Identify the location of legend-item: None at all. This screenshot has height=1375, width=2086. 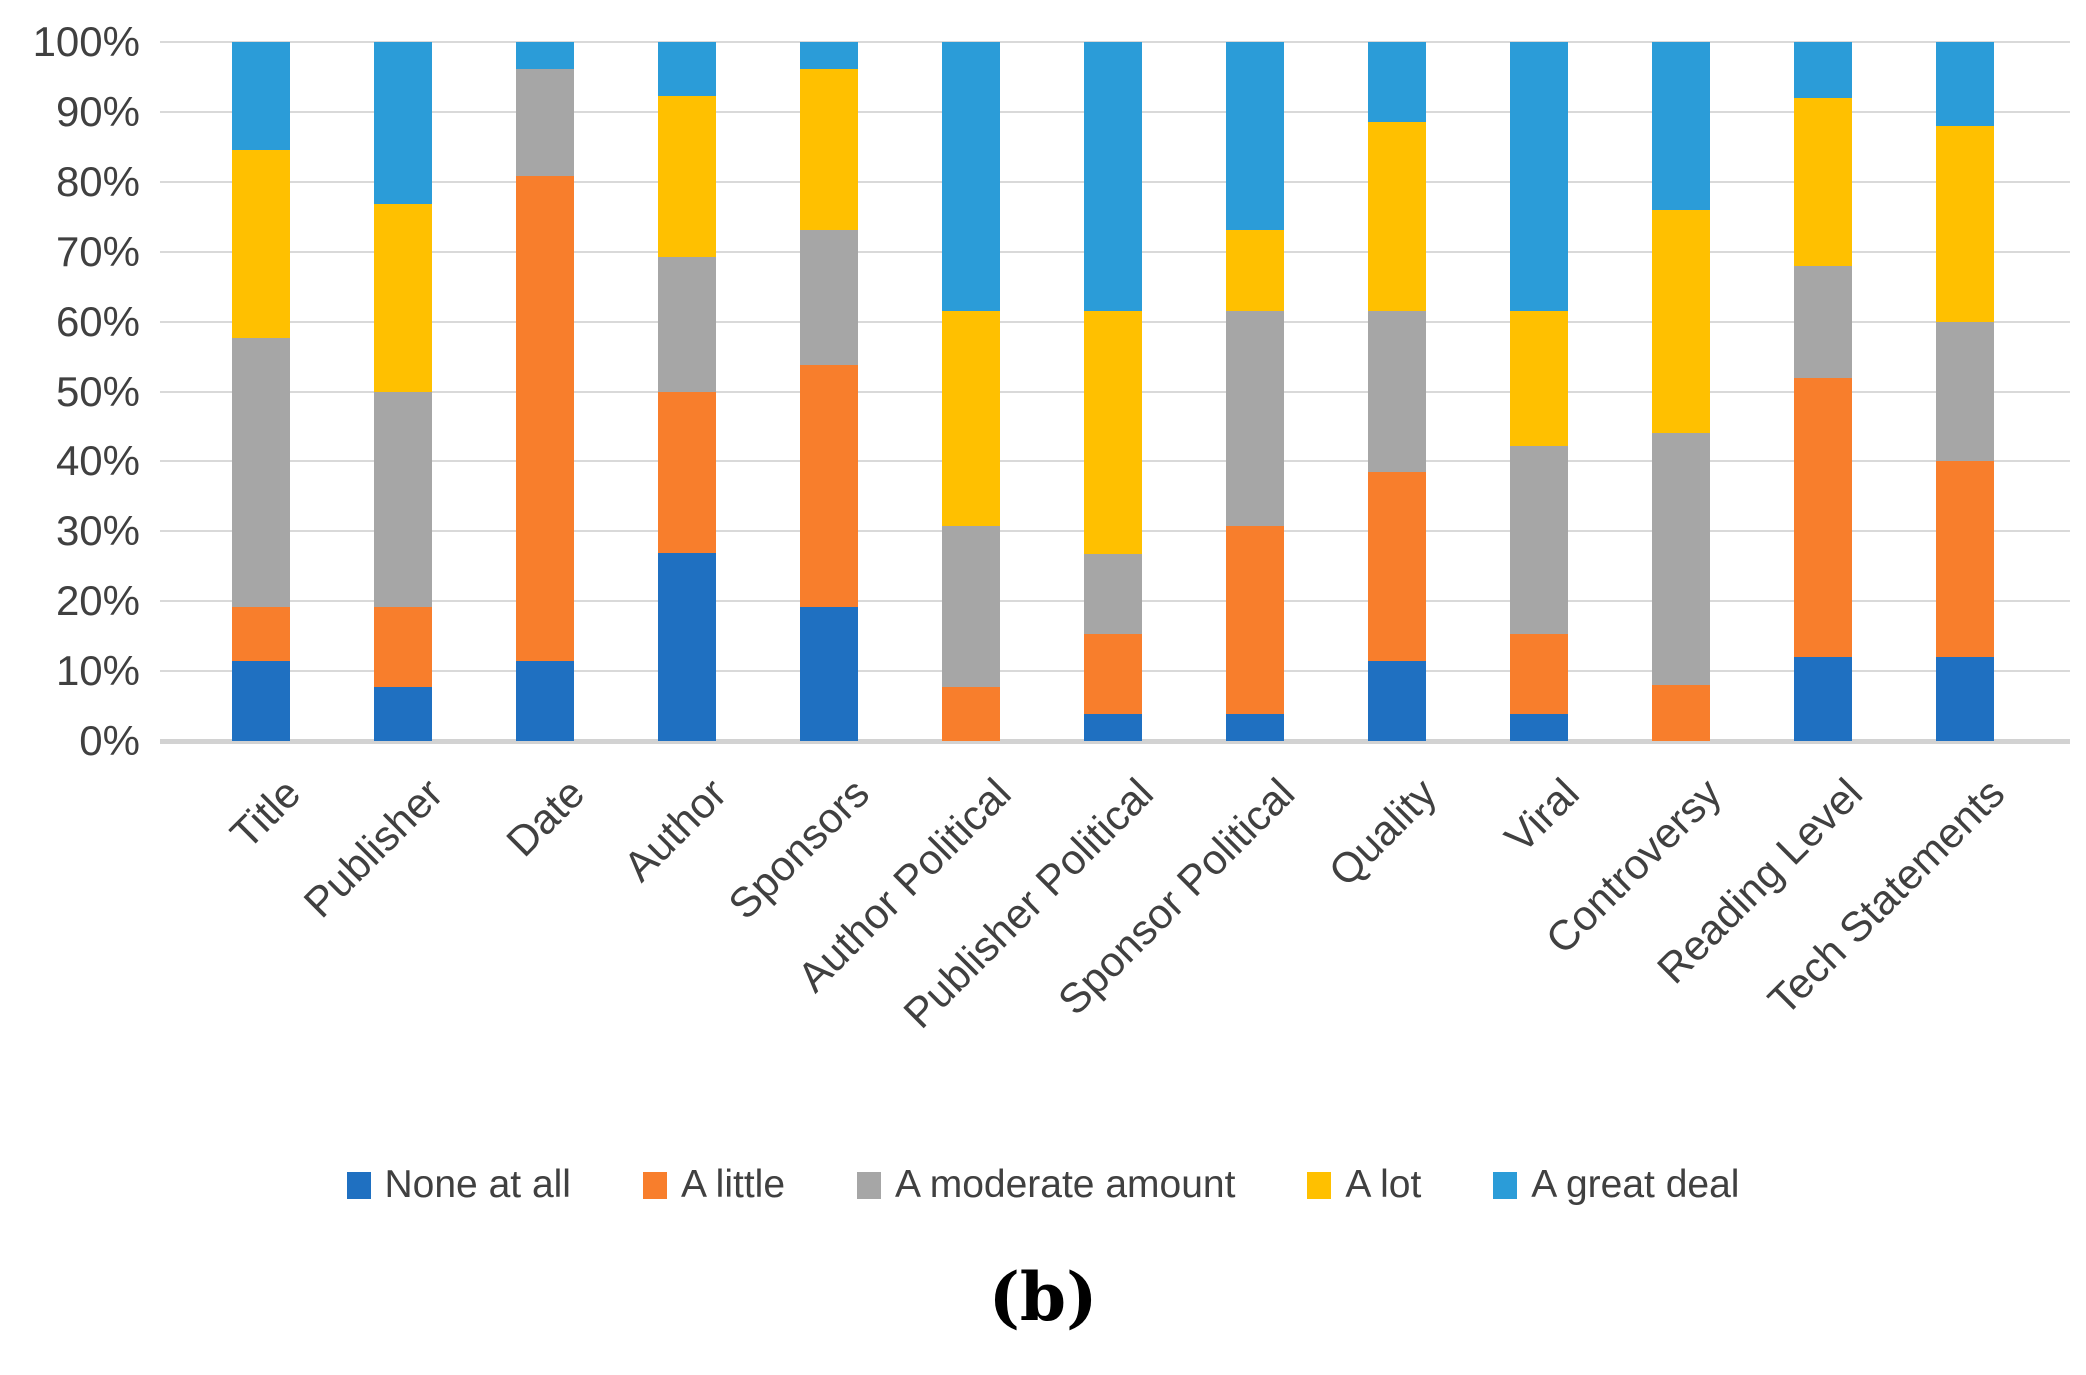
(458, 1185).